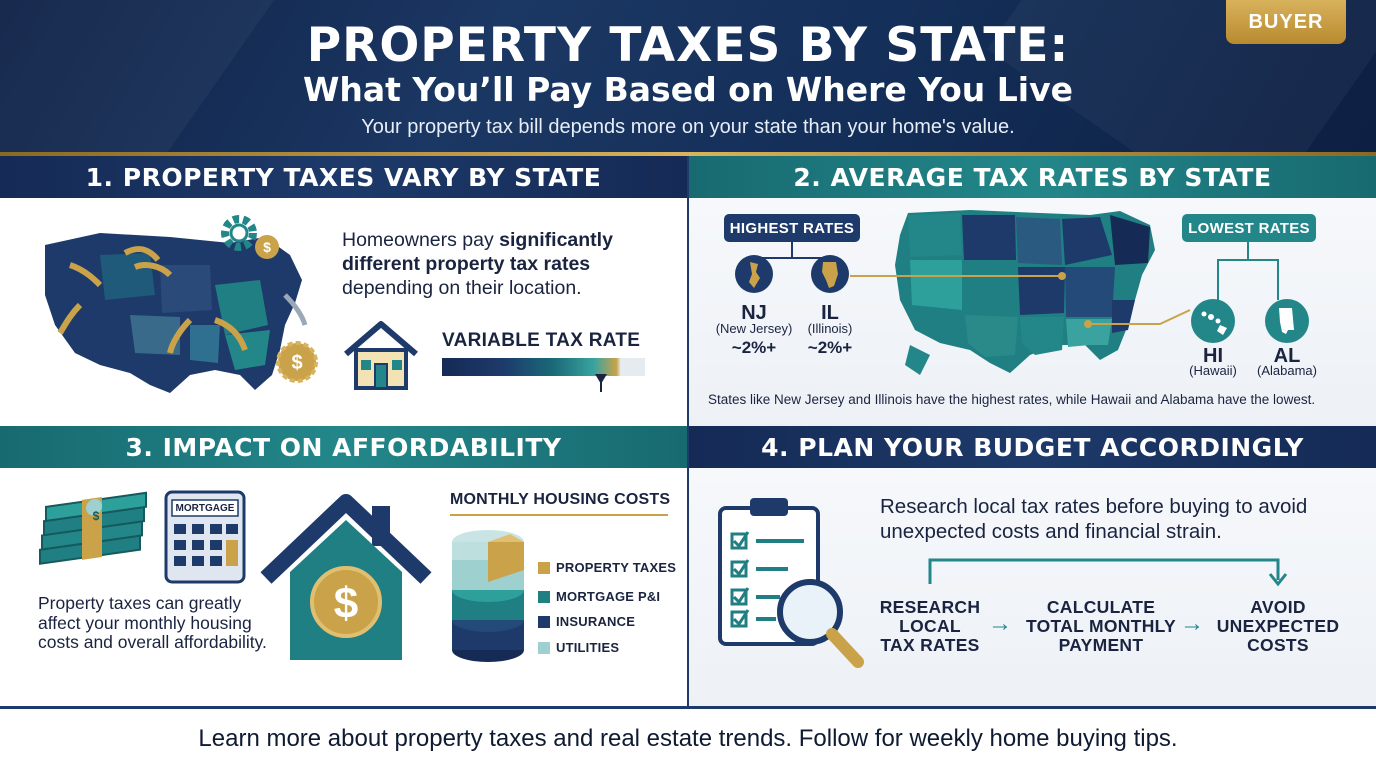  I want to click on il-rate: ~2%+, so click(830, 347).